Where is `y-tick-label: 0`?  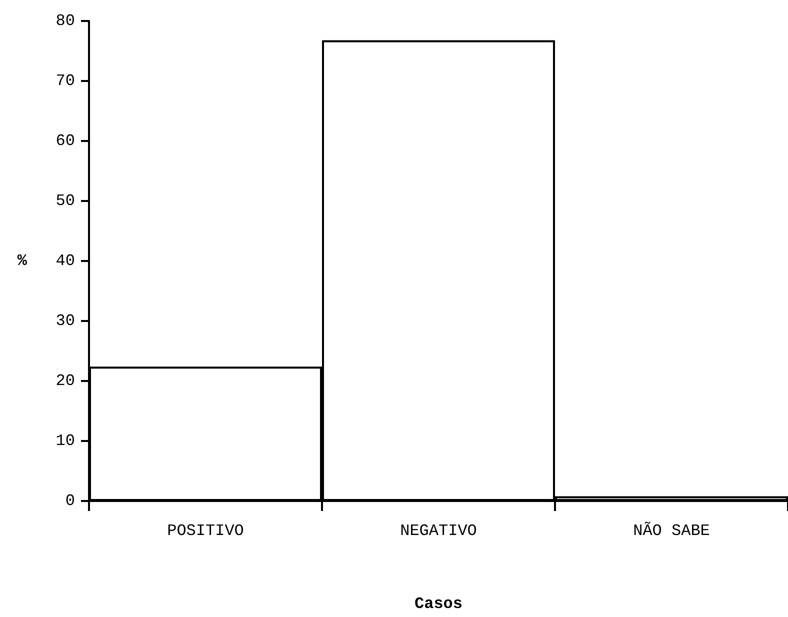 y-tick-label: 0 is located at coordinates (70, 501).